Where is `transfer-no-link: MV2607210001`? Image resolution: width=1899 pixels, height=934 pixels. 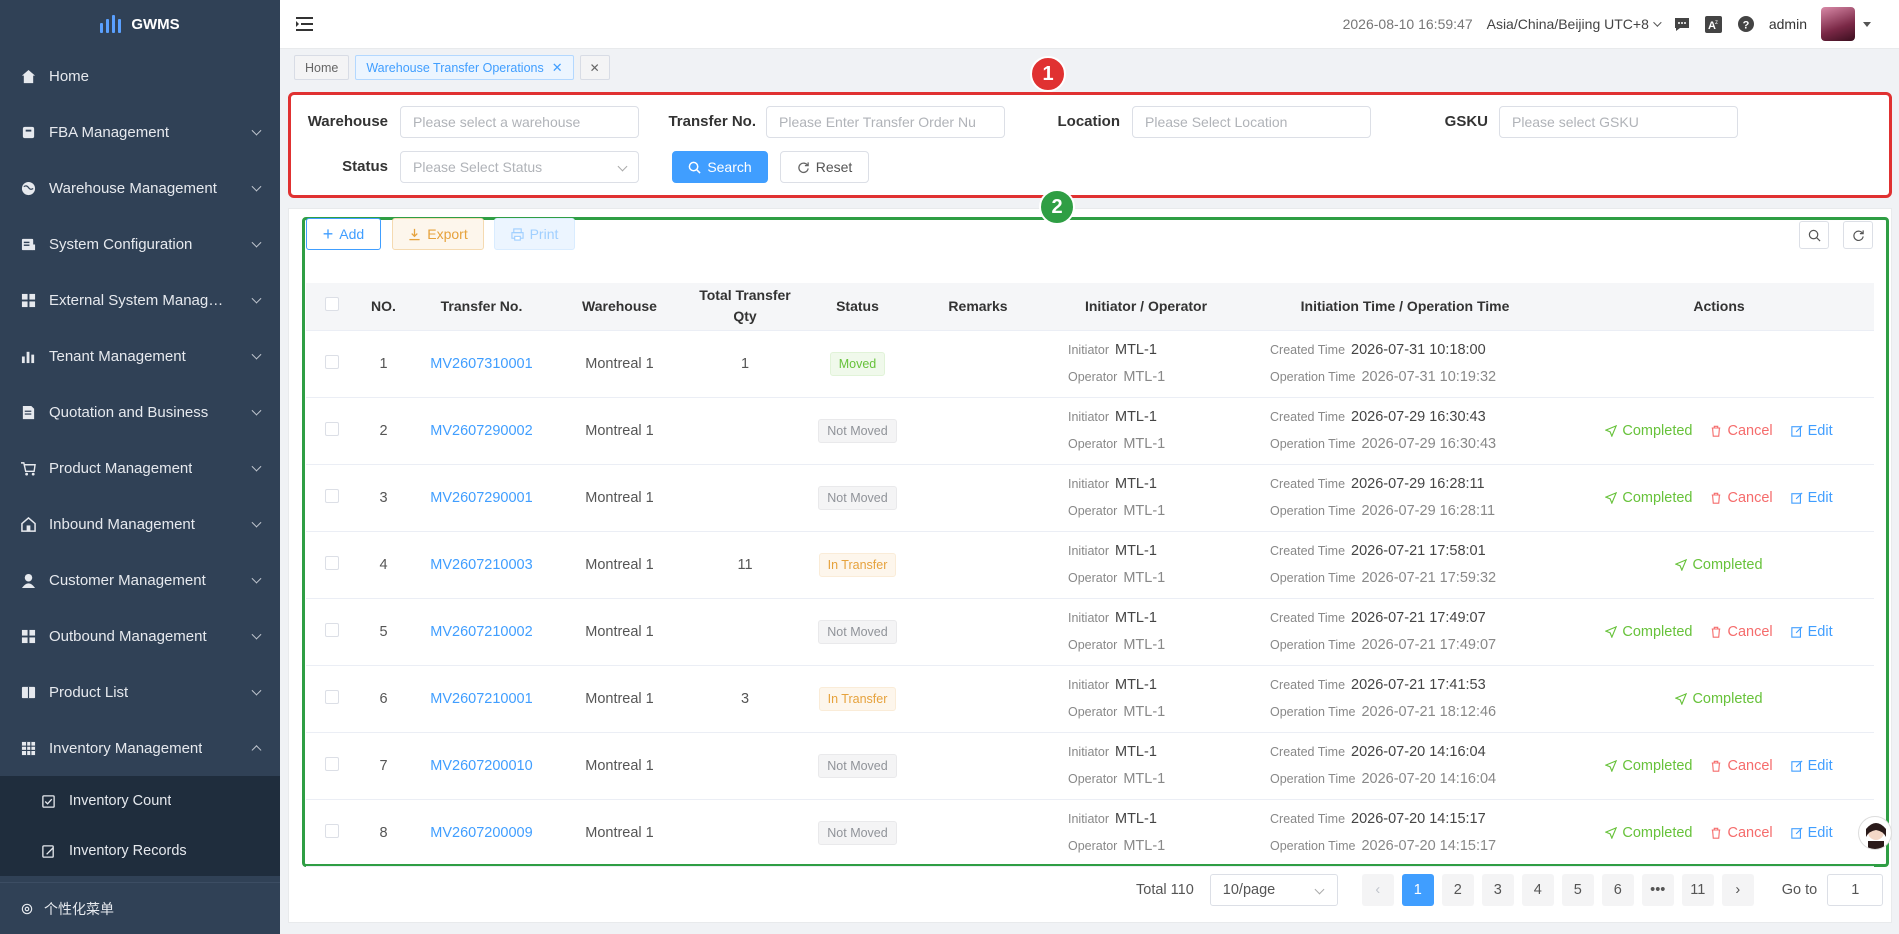
transfer-no-link: MV2607210001 is located at coordinates (481, 698).